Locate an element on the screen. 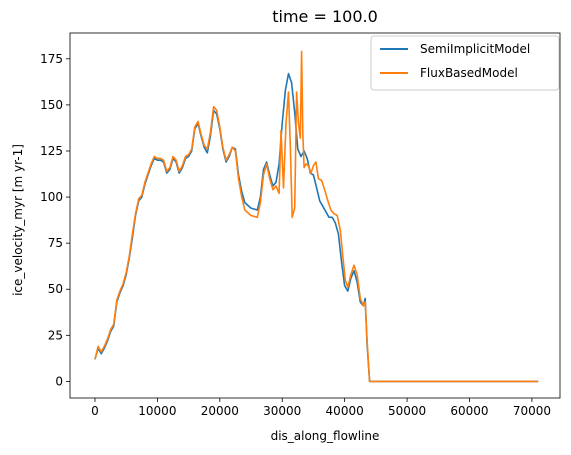 This screenshot has height=455, width=571. y-axis-label: ice_velocity_myr [m yr-1] is located at coordinates (18, 220).